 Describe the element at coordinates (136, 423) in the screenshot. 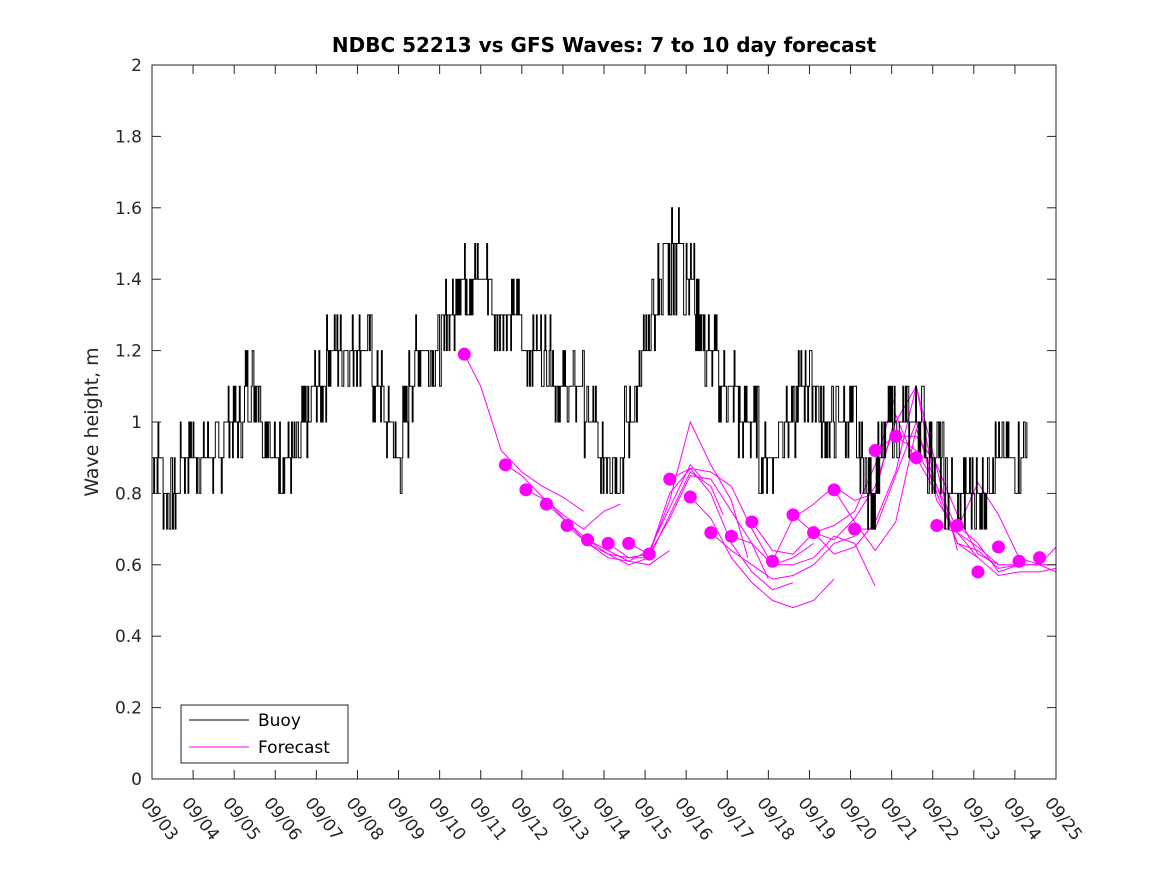

I see `y-tick-label: 1` at that location.